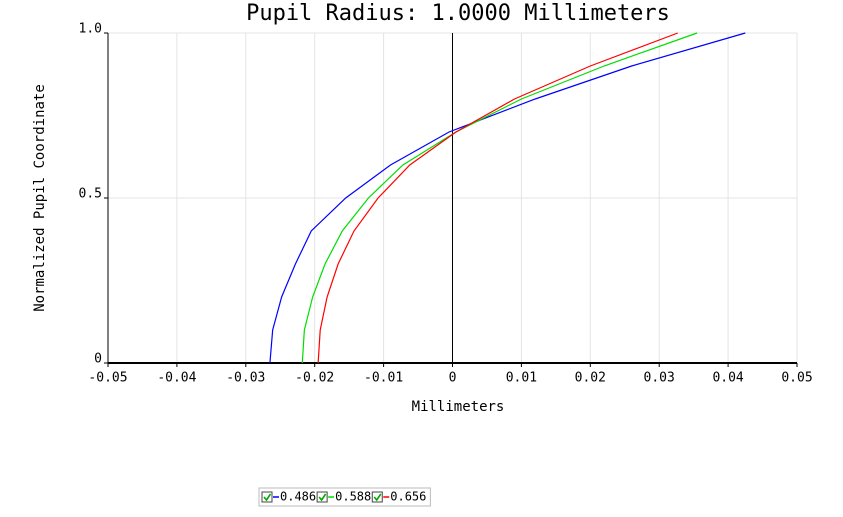  I want to click on chart-title: Pupil Radius: 1.0000 Millimeters, so click(458, 13).